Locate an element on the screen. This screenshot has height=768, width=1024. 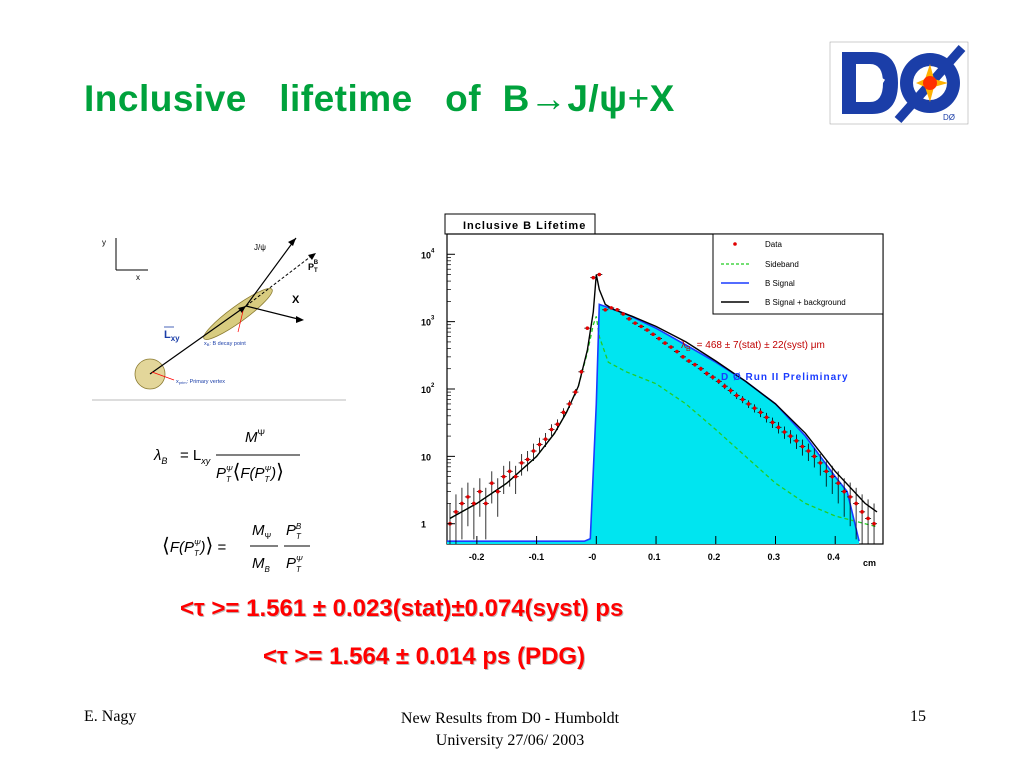
title-word-5: J/ψ is located at coordinates (597, 98).